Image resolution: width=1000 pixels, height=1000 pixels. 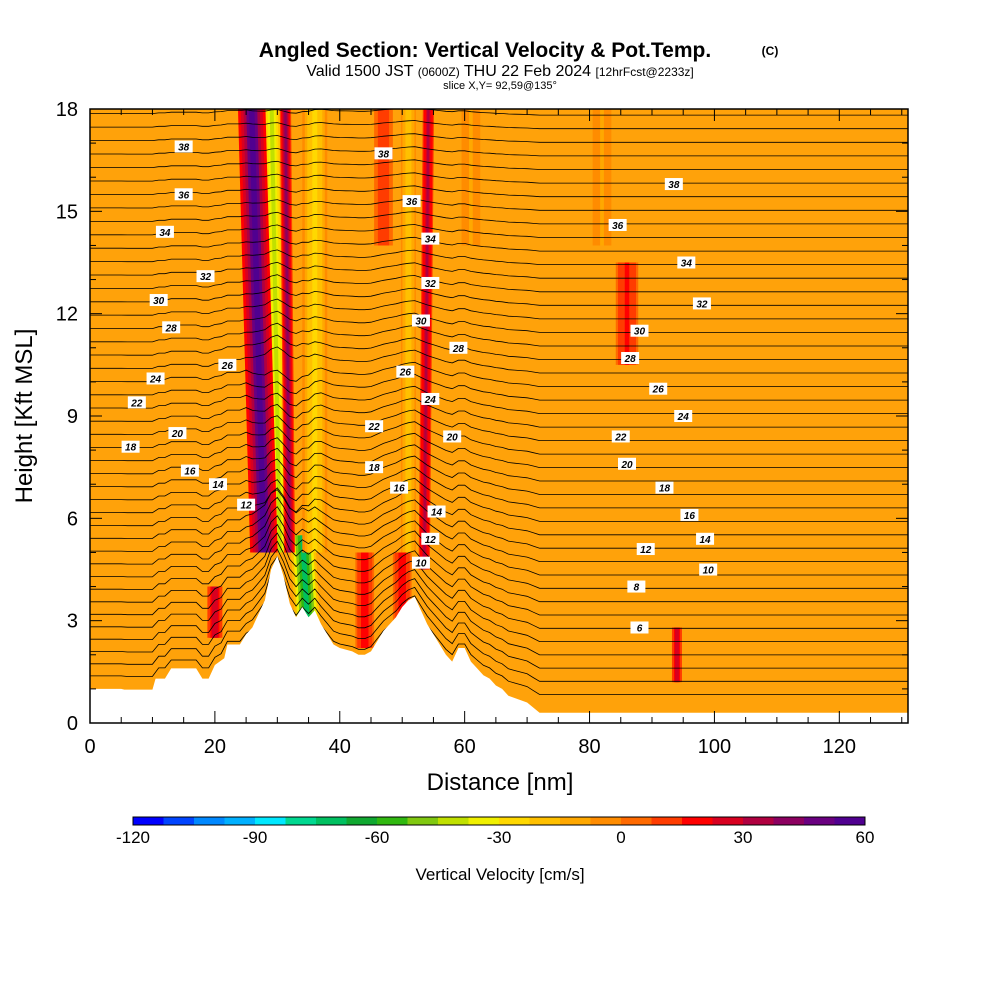 What do you see at coordinates (439, 72) in the screenshot?
I see `subtitle-utc-time: (0600Z)` at bounding box center [439, 72].